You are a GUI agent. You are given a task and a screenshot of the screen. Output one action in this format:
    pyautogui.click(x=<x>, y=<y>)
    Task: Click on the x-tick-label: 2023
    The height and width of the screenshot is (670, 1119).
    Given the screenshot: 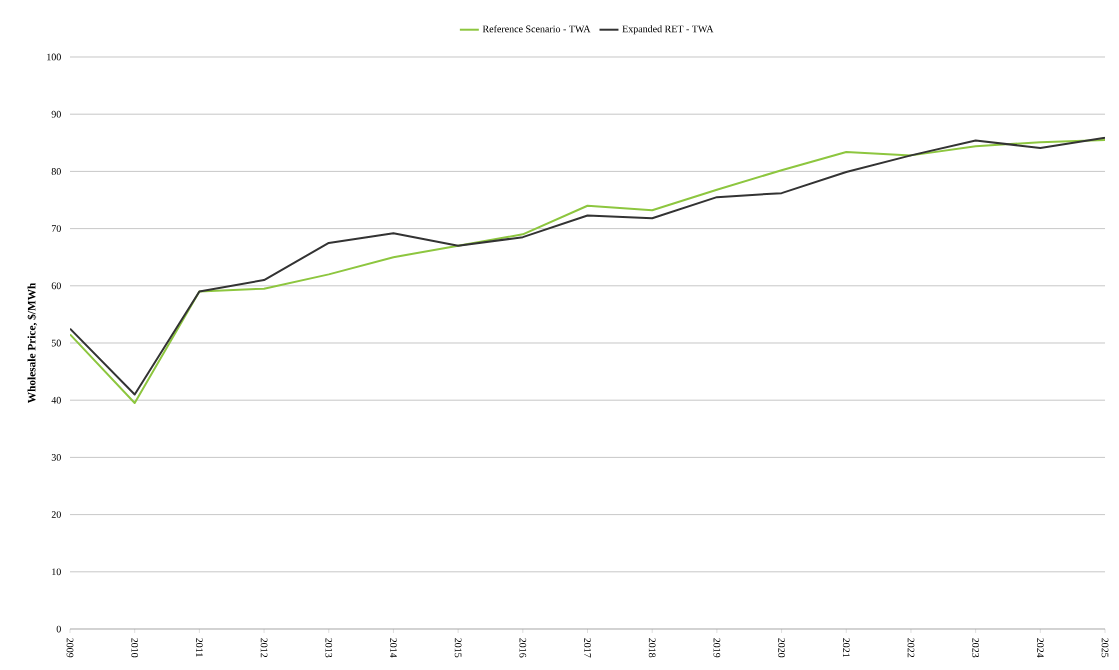 What is the action you would take?
    pyautogui.click(x=976, y=648)
    